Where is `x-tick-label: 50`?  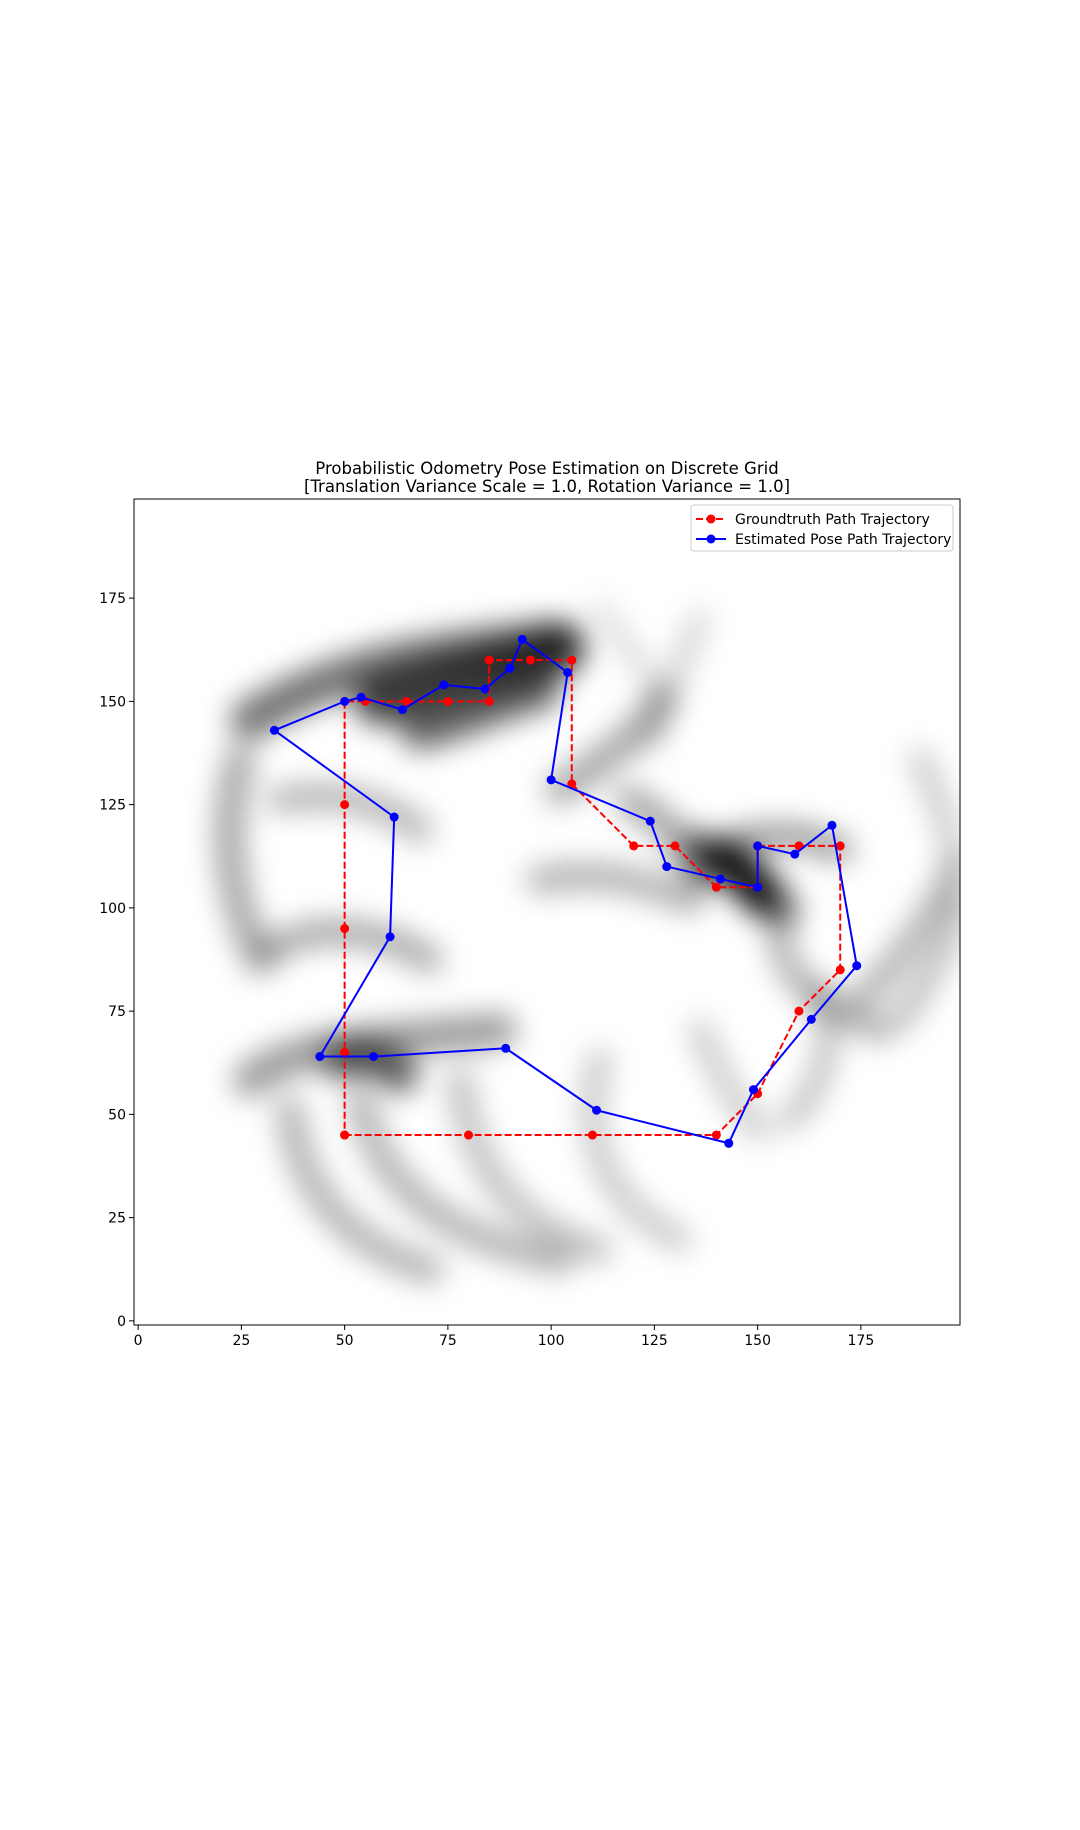 x-tick-label: 50 is located at coordinates (345, 1341).